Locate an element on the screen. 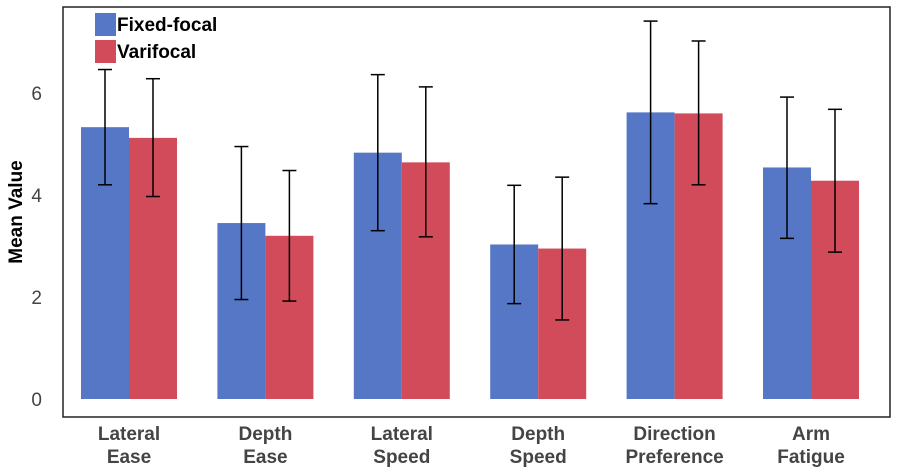 The image size is (897, 475). y-tick-label: 2 is located at coordinates (36, 298).